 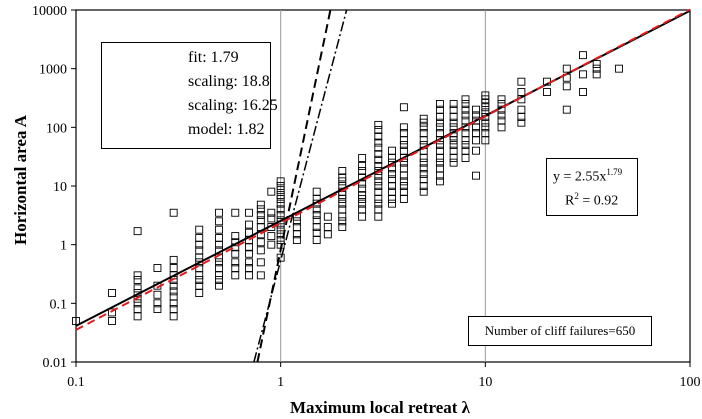 I want to click on y-tick-label: 10, so click(x=60, y=187).